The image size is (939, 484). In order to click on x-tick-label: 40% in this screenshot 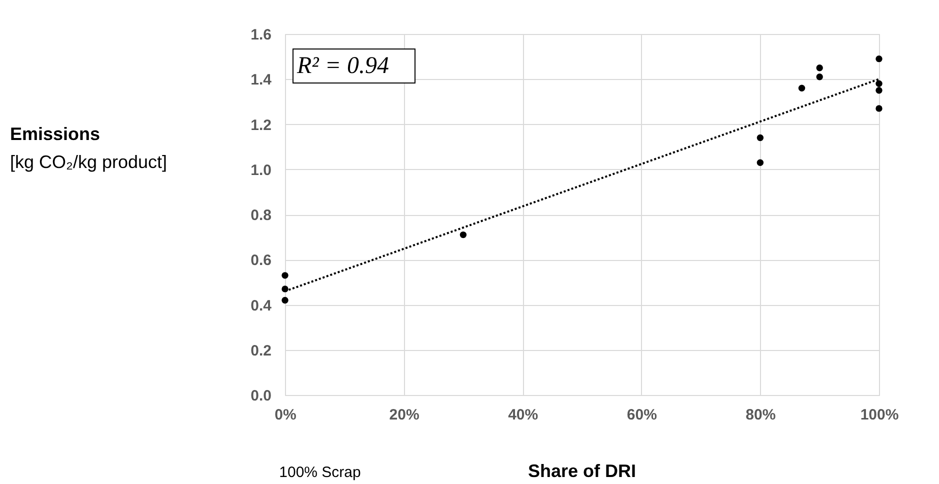, I will do `click(523, 415)`.